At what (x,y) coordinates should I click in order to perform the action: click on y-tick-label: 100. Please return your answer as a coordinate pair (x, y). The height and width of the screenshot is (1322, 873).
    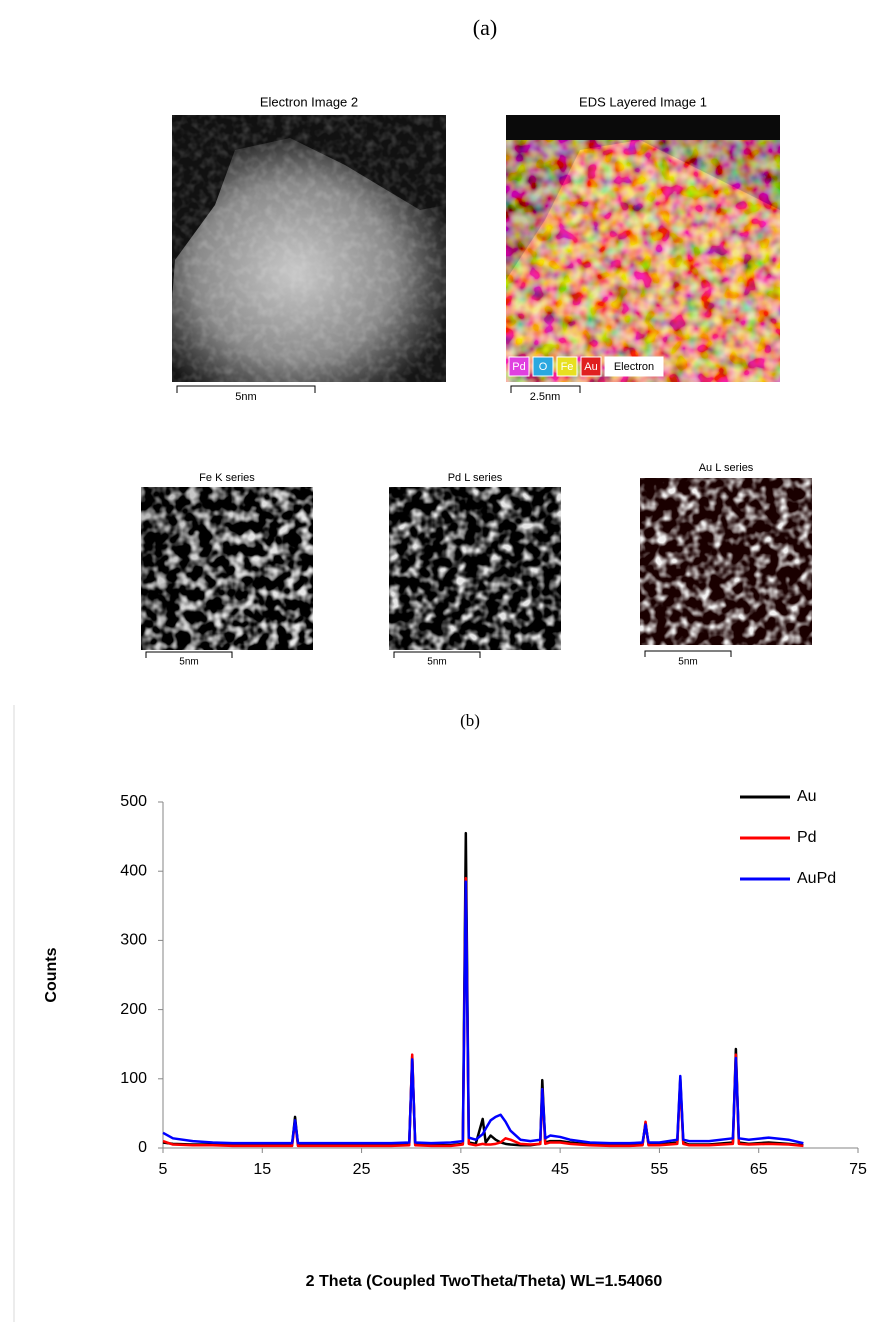
    Looking at the image, I should click on (133, 1078).